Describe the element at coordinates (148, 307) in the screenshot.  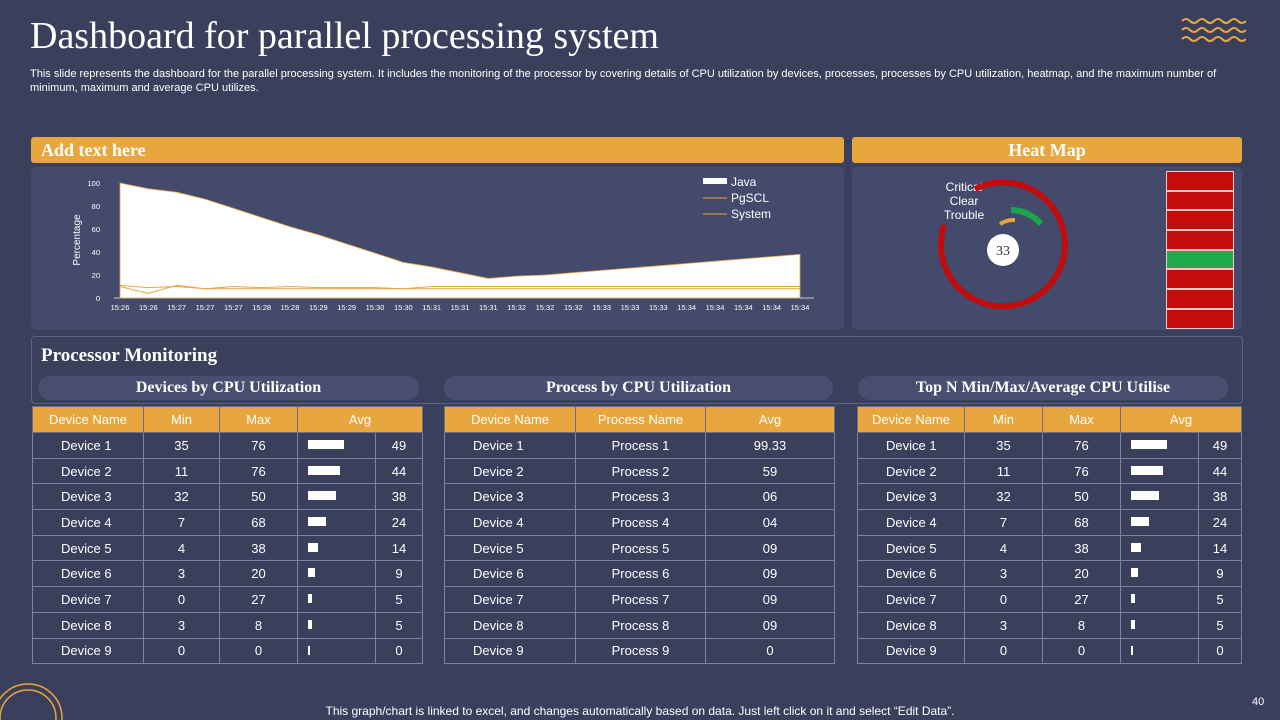
I see `x-tick-label: 15:26` at that location.